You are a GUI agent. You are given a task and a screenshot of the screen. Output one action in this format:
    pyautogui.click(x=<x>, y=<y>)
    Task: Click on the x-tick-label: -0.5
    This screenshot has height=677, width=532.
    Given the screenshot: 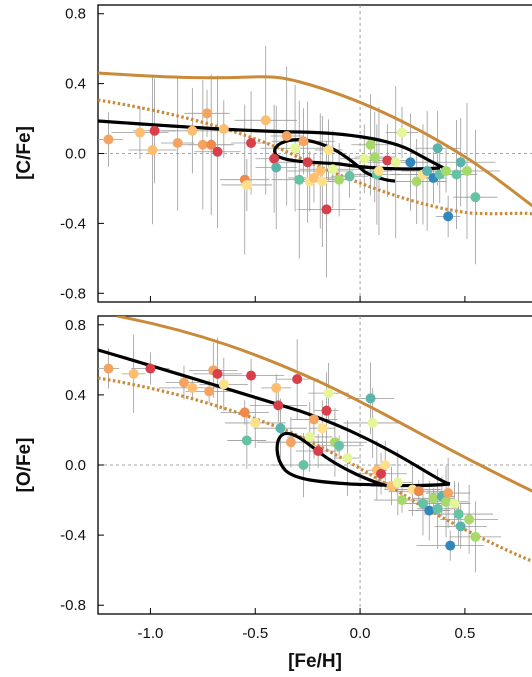 What is the action you would take?
    pyautogui.click(x=255, y=633)
    